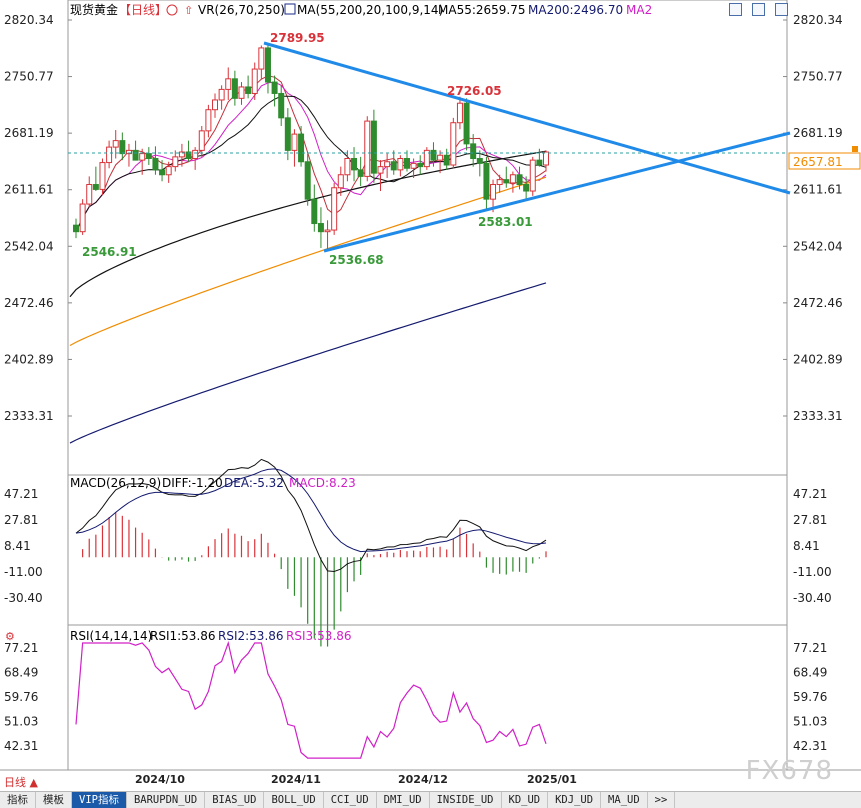  Describe the element at coordinates (322, 483) in the screenshot. I see `macd-value: MACD:8.23` at that location.